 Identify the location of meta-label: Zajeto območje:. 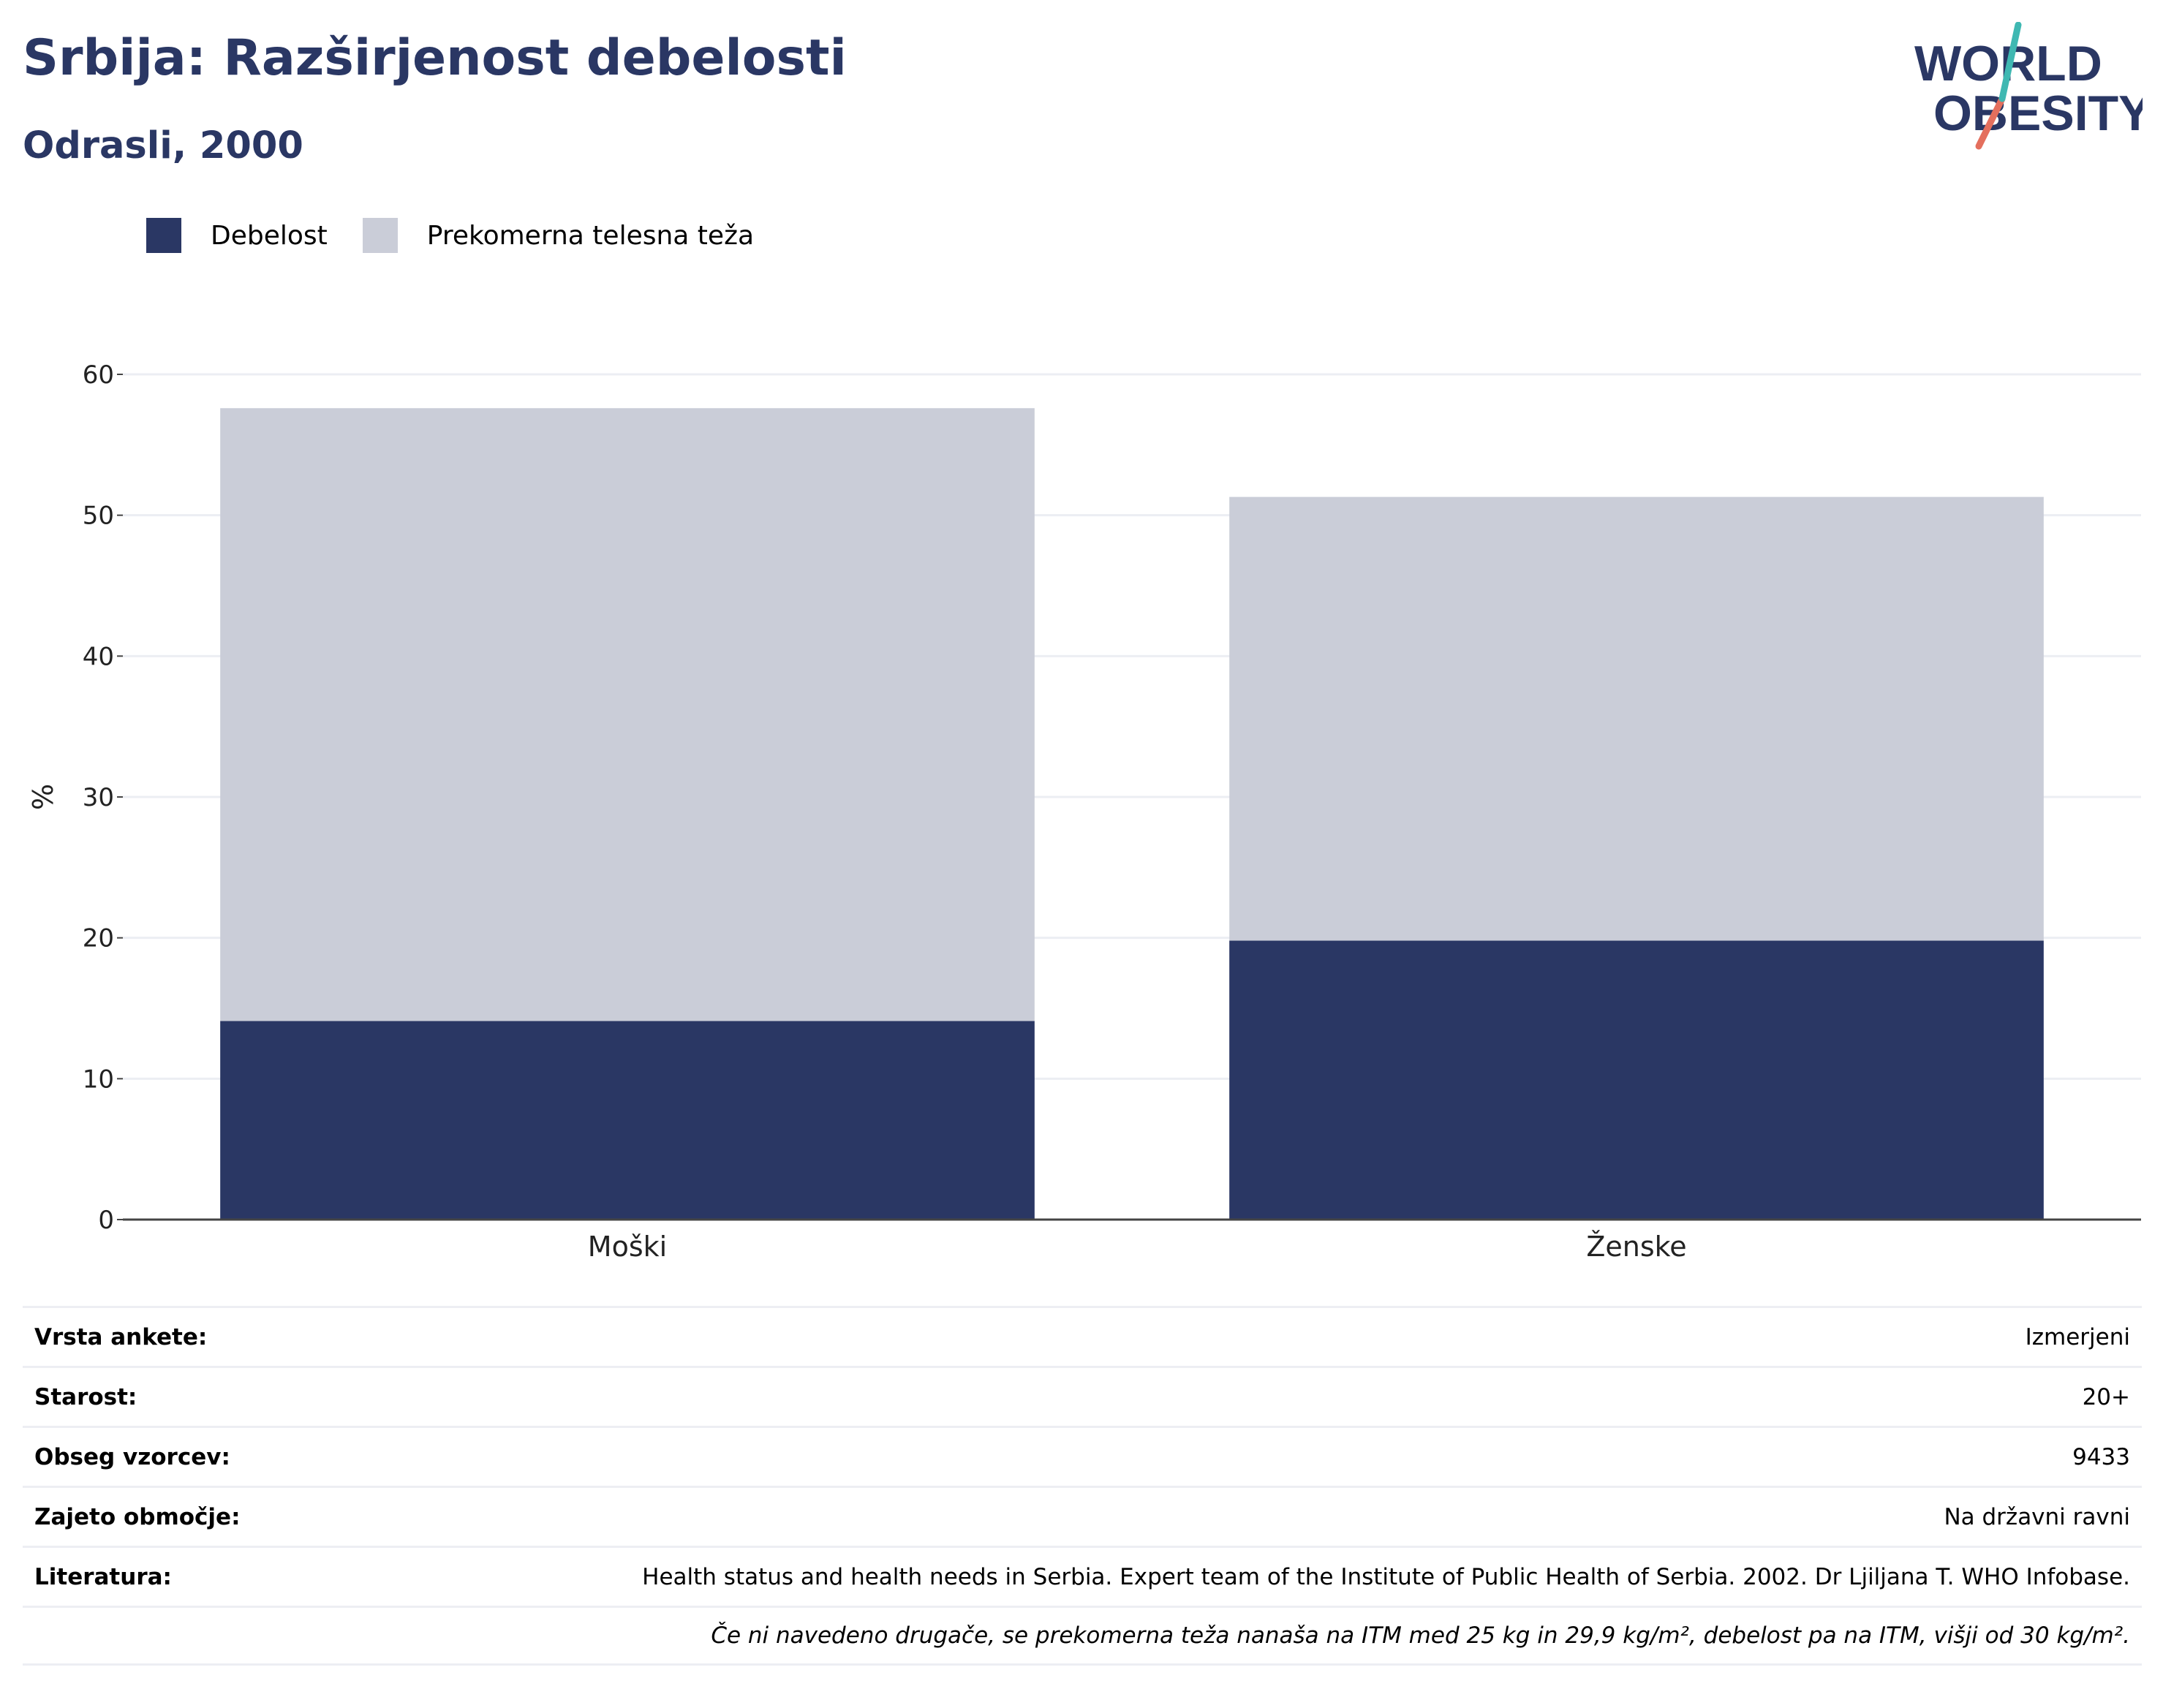
(138, 1516).